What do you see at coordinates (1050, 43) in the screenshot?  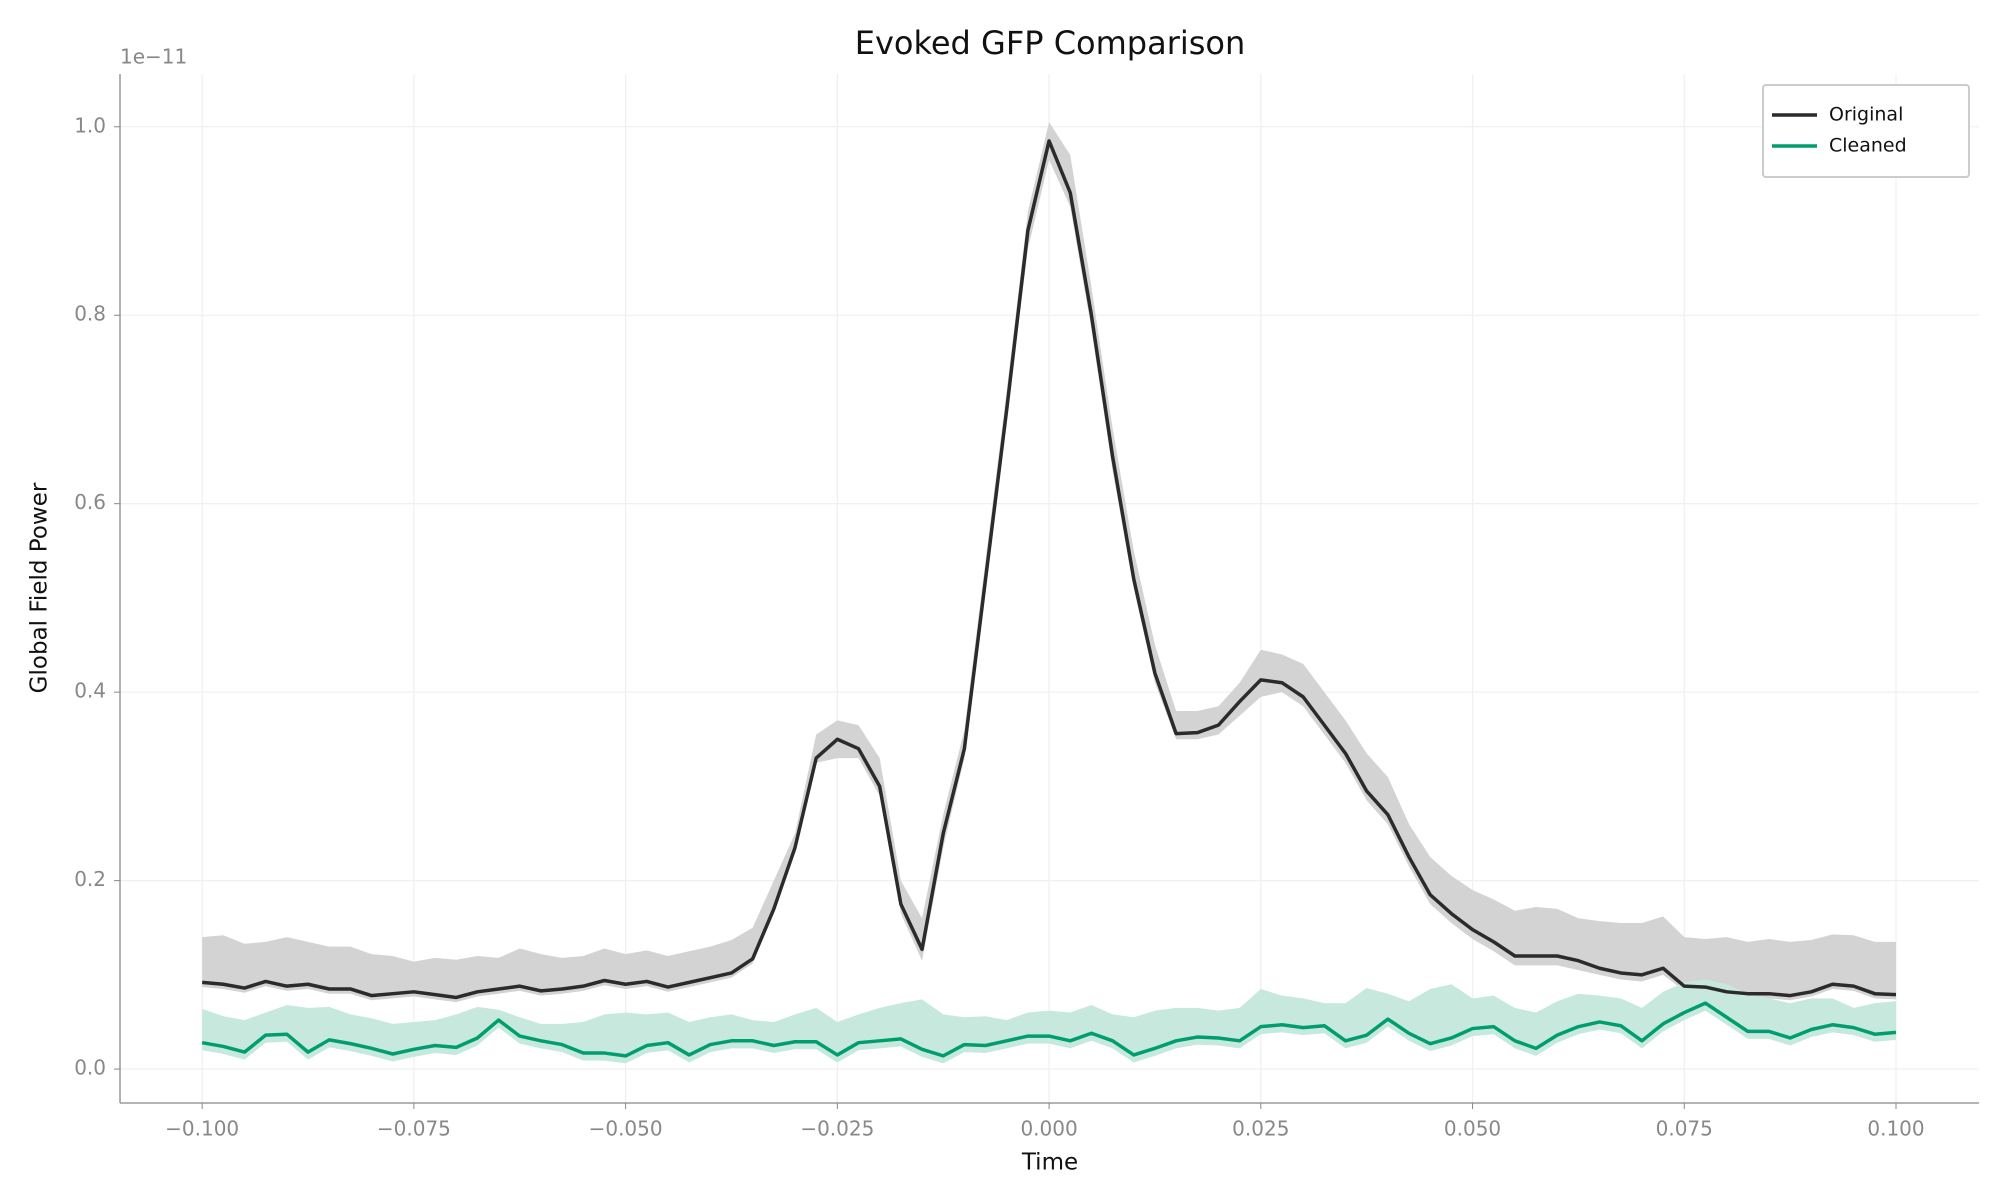 I see `chart-title: Evoked GFP Comparison` at bounding box center [1050, 43].